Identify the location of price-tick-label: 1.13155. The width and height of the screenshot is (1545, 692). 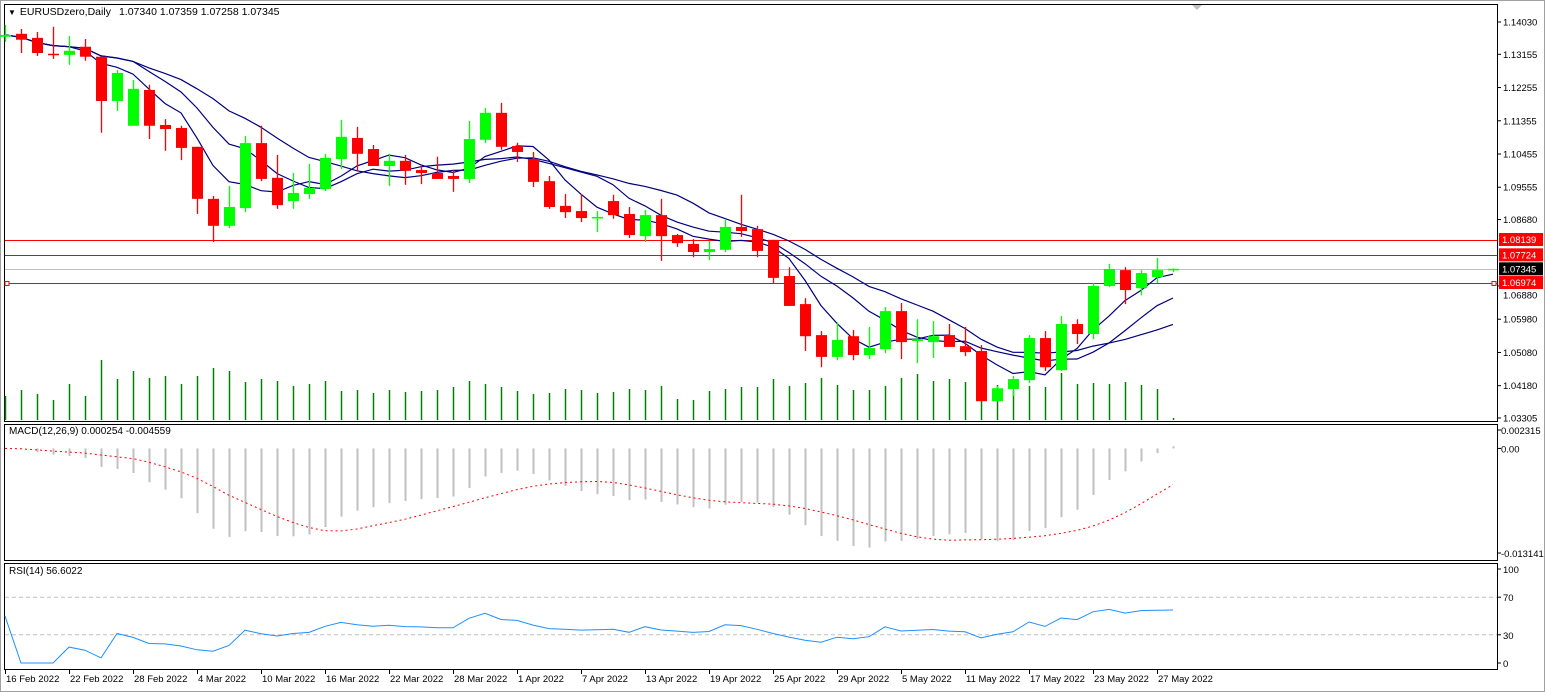
(1520, 55).